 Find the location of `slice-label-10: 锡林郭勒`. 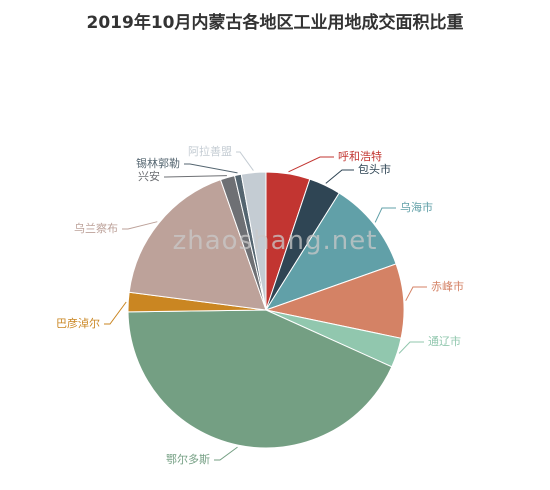

slice-label-10: 锡林郭勒 is located at coordinates (158, 163).